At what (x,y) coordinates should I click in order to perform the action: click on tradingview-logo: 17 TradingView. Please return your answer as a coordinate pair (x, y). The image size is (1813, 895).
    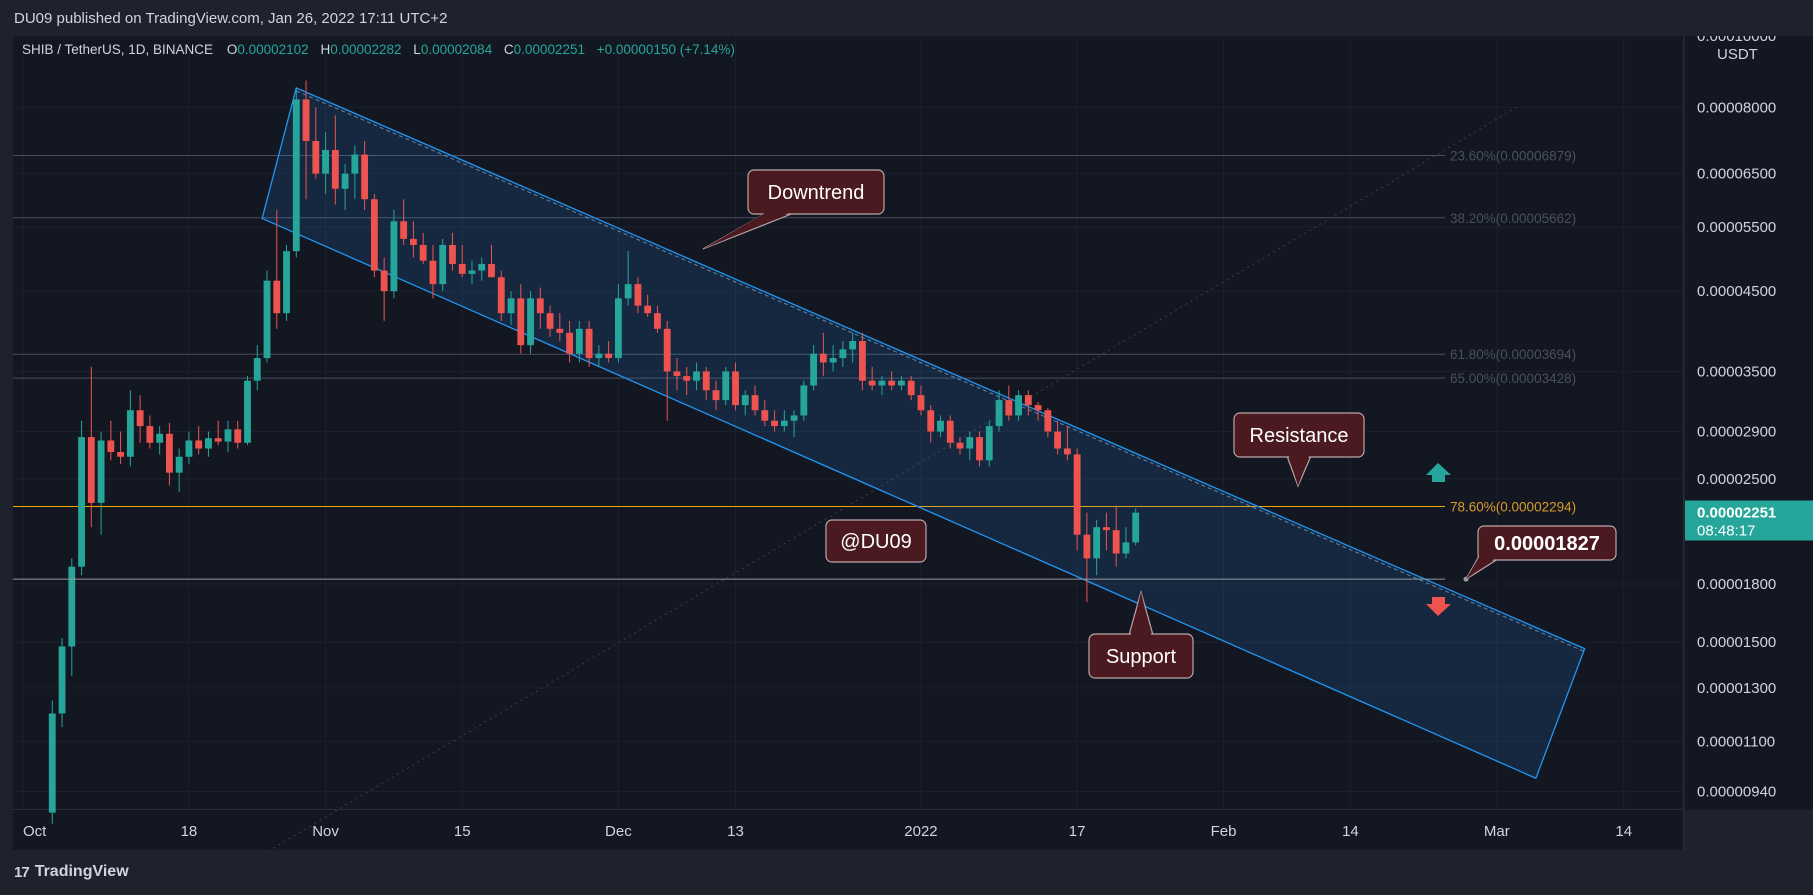
    Looking at the image, I should click on (71, 872).